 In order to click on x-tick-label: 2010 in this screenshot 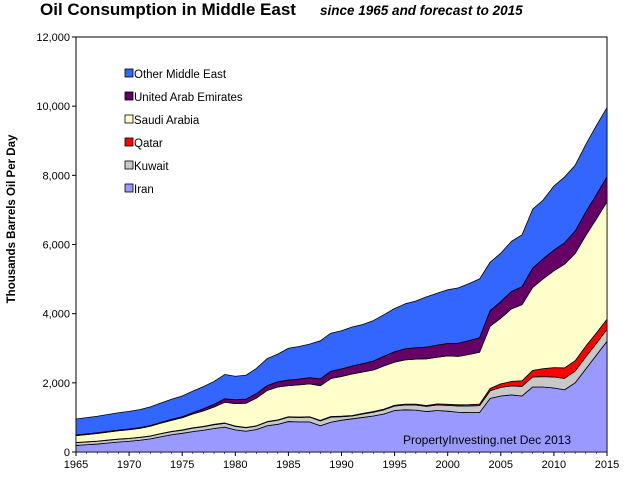, I will do `click(554, 465)`.